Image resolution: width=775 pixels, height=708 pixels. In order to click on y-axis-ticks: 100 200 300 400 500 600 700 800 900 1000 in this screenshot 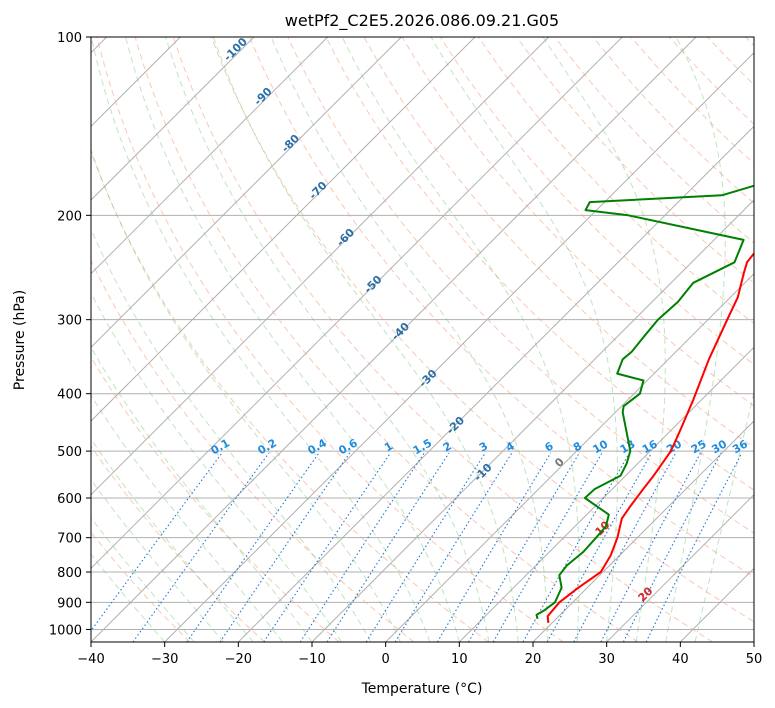, I will do `click(70, 334)`.